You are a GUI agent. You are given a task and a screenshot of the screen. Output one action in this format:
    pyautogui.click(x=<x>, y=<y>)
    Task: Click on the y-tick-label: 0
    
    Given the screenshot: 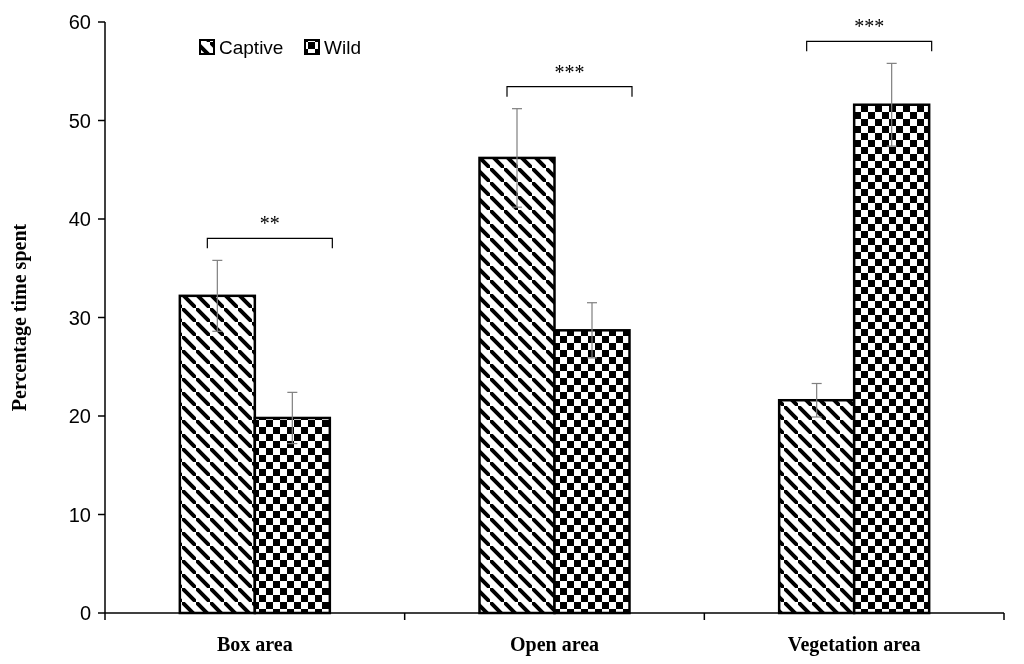 What is the action you would take?
    pyautogui.click(x=85, y=613)
    